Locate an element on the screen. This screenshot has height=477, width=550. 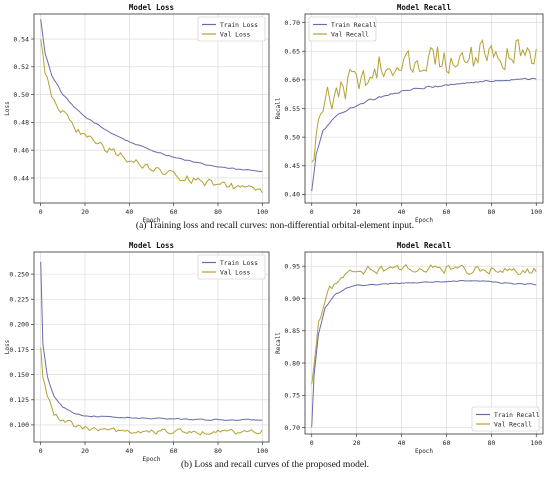
y-tick-label: 0.80 is located at coordinates (292, 363).